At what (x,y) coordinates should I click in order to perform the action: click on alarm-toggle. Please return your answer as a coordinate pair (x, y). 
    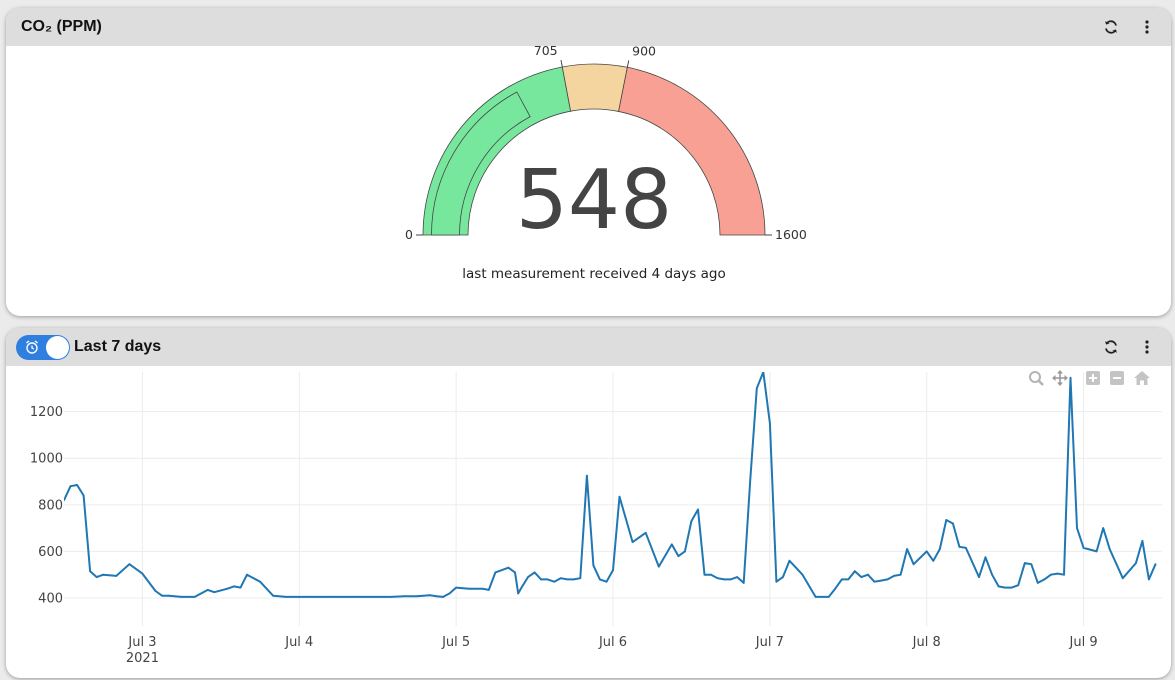
    Looking at the image, I should click on (43, 347).